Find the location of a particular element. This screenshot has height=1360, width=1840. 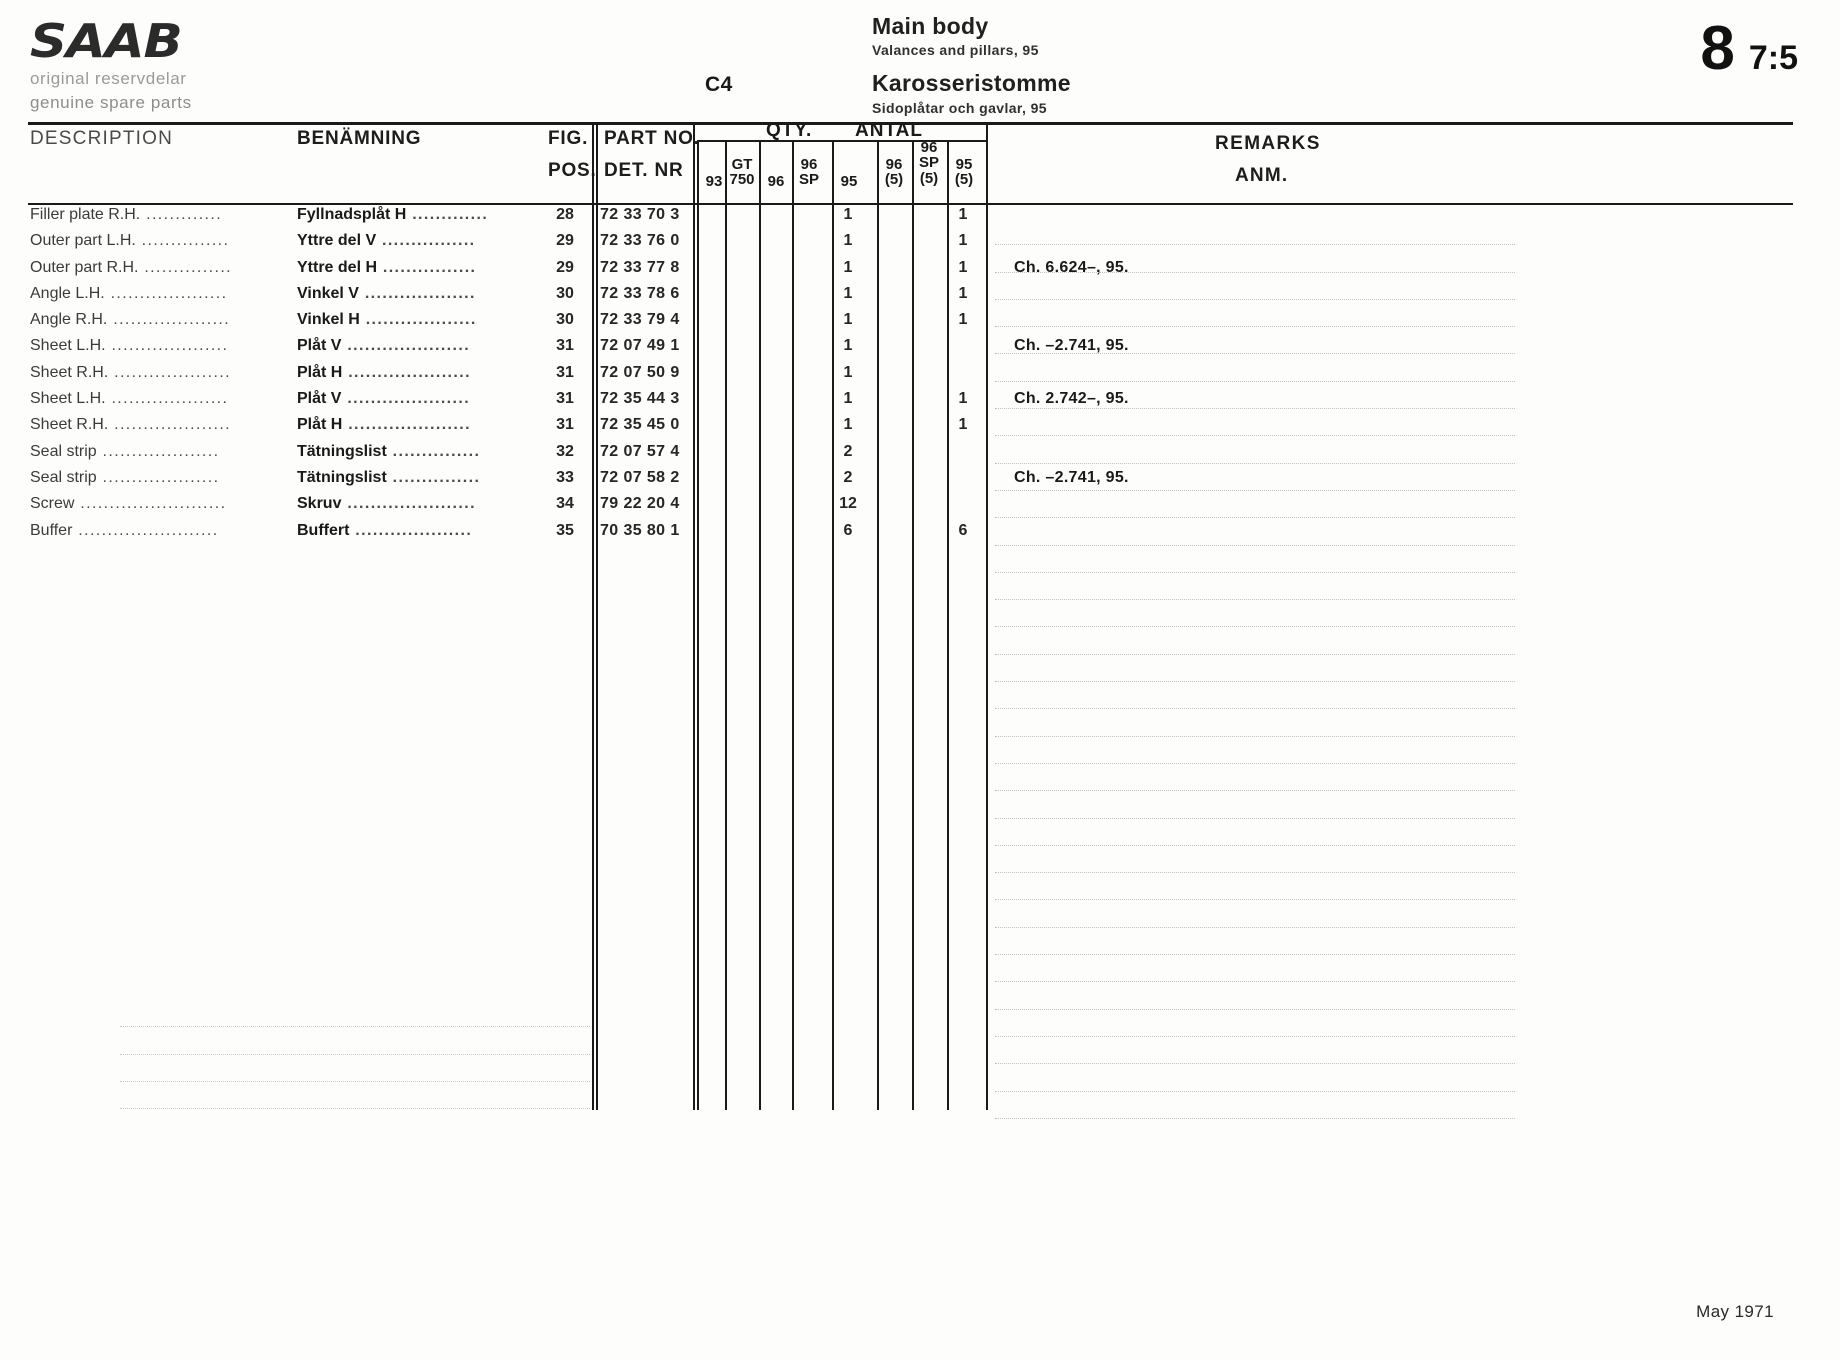

cell-part-number: 70 35 80 1 is located at coordinates (640, 530).